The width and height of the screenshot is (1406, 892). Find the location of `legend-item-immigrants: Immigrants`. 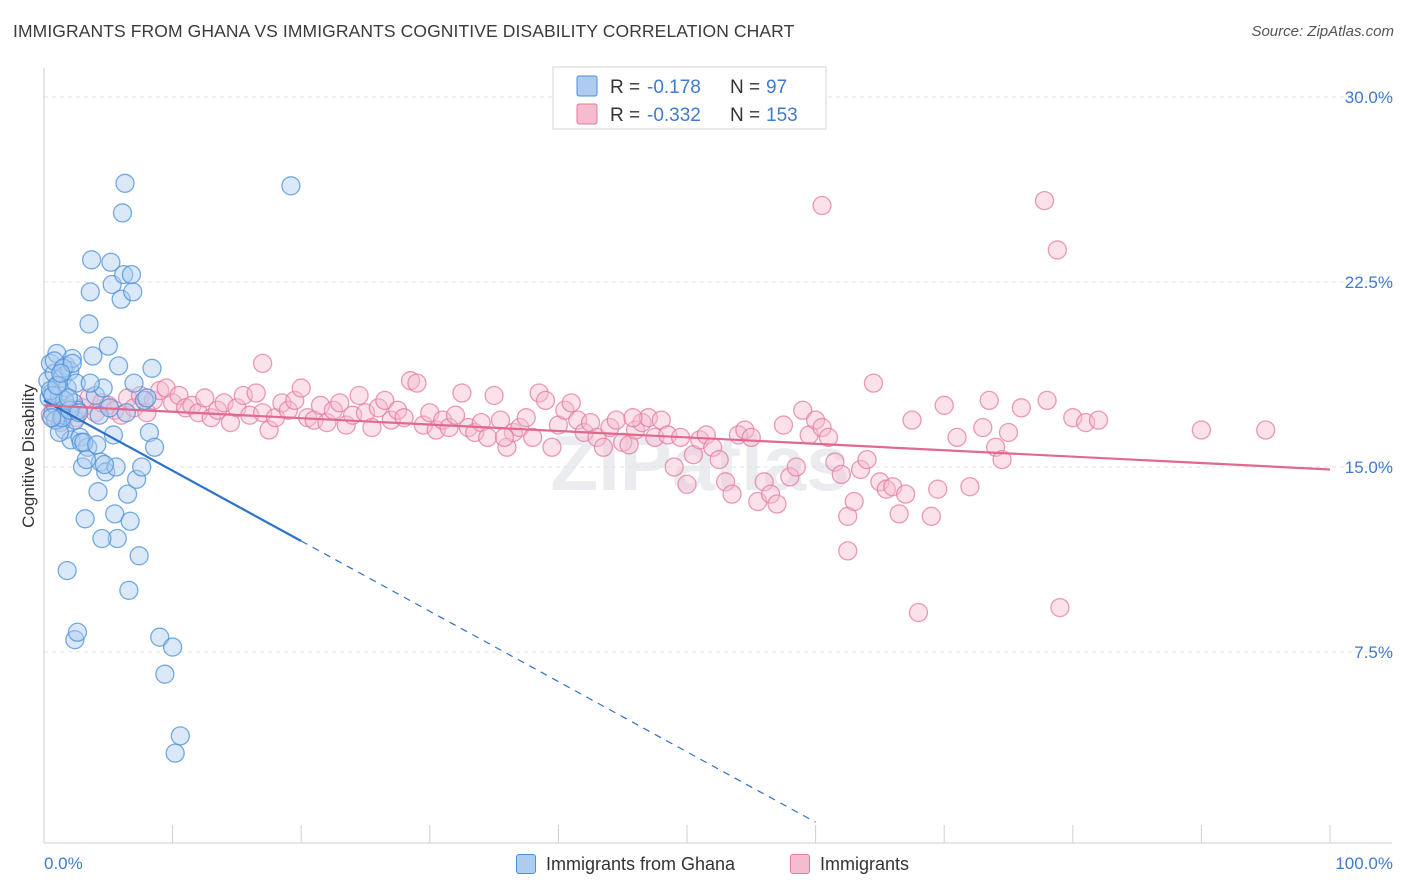

legend-item-immigrants: Immigrants is located at coordinates (849, 864).